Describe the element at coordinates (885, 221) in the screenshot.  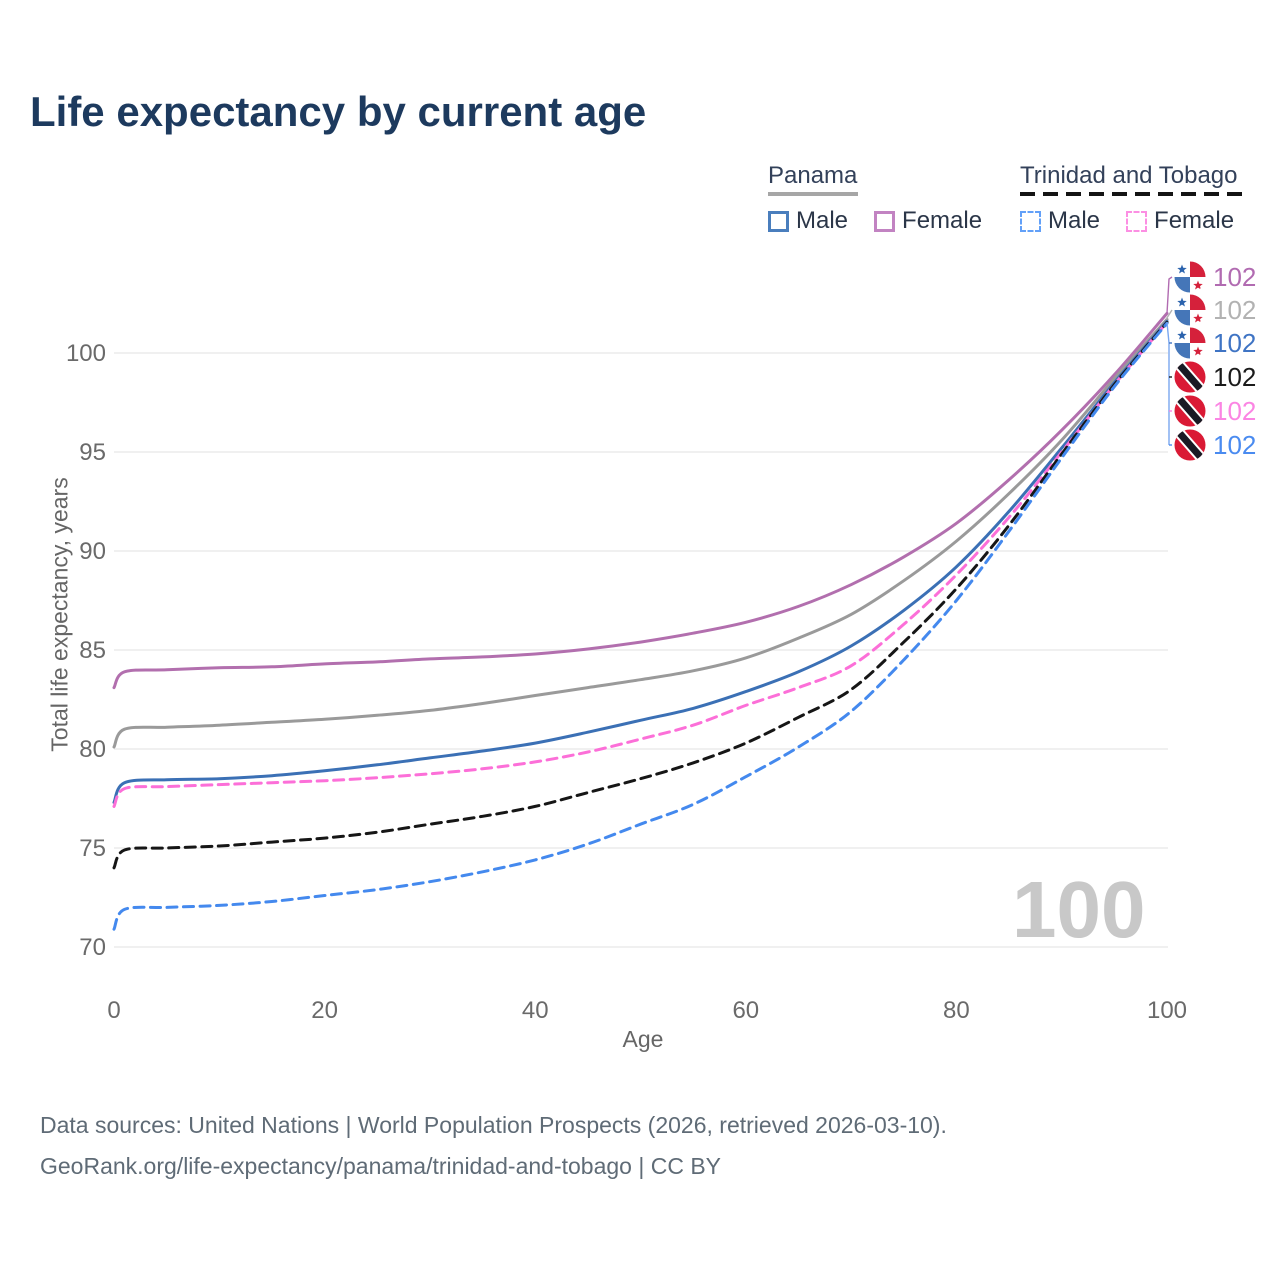
I see `legend-swatch-panama-female` at that location.